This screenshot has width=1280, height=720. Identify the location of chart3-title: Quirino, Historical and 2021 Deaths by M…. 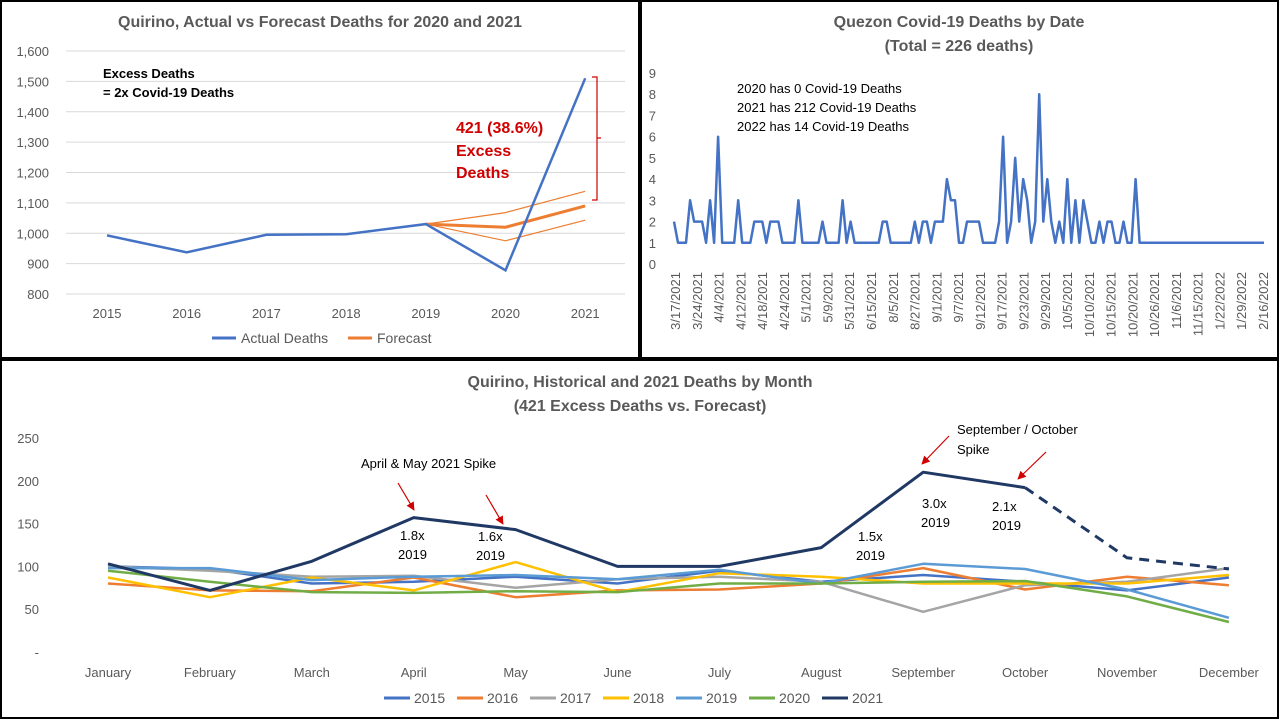
(640, 382).